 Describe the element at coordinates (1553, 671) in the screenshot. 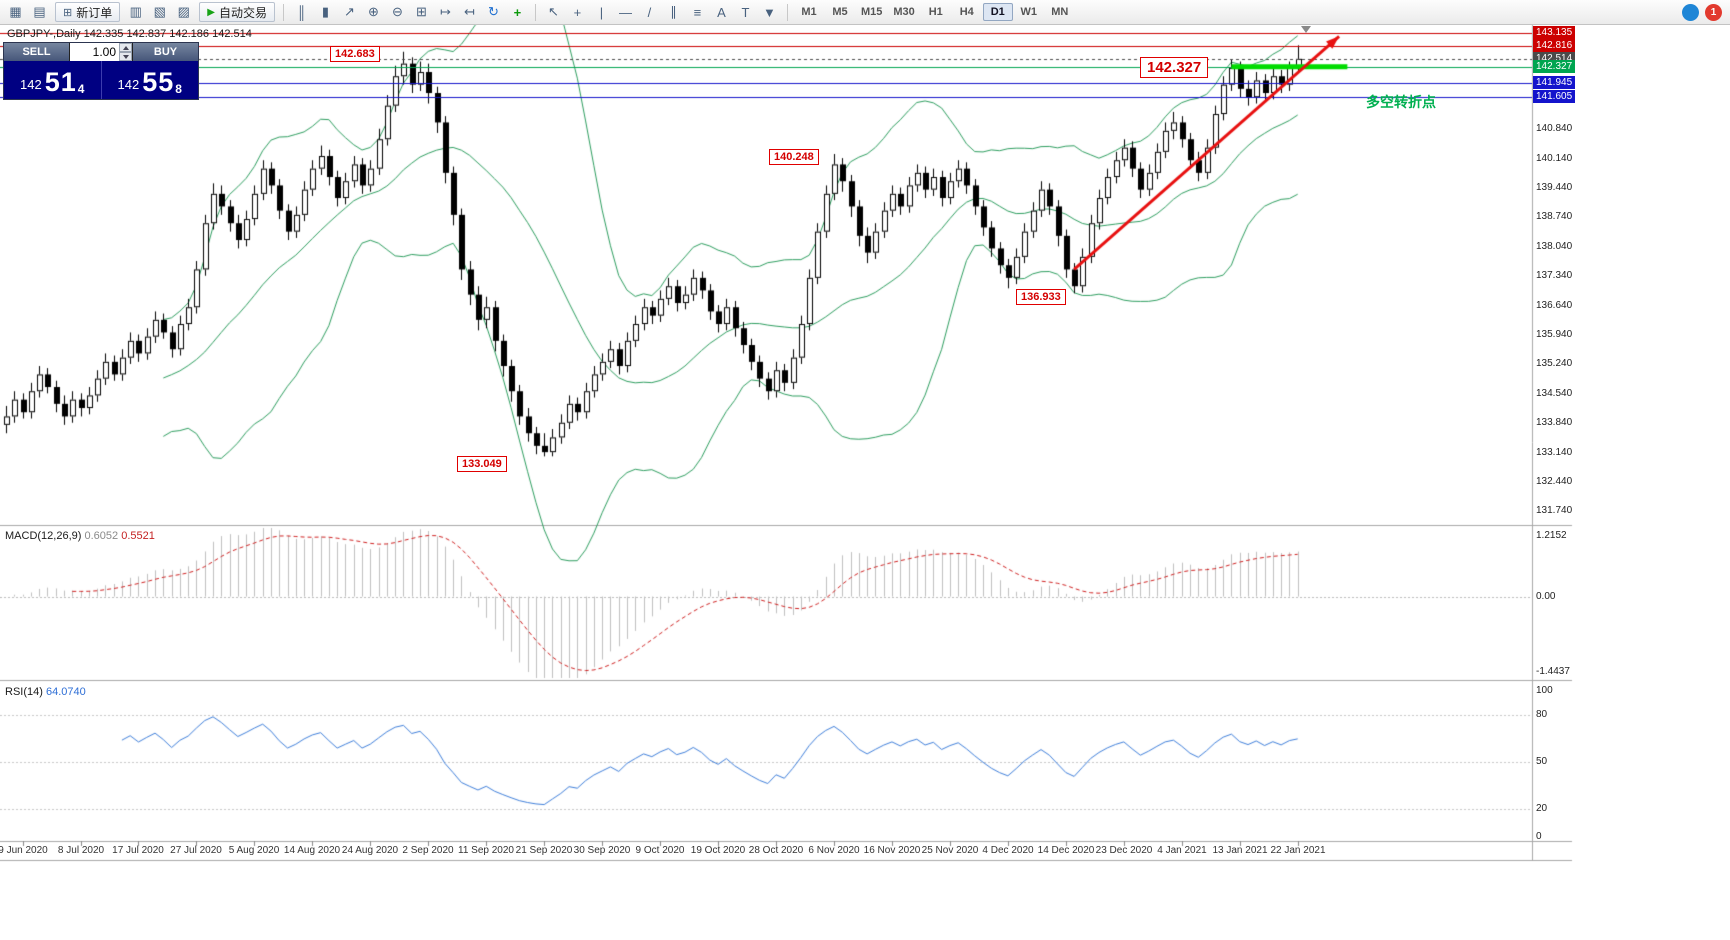

I see `macd-scale-min: -1.4437` at that location.